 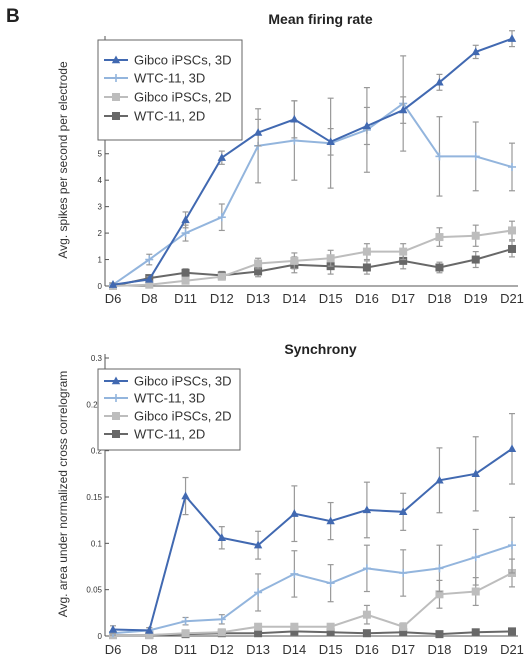 I want to click on x-tick-label: D13, so click(x=258, y=298).